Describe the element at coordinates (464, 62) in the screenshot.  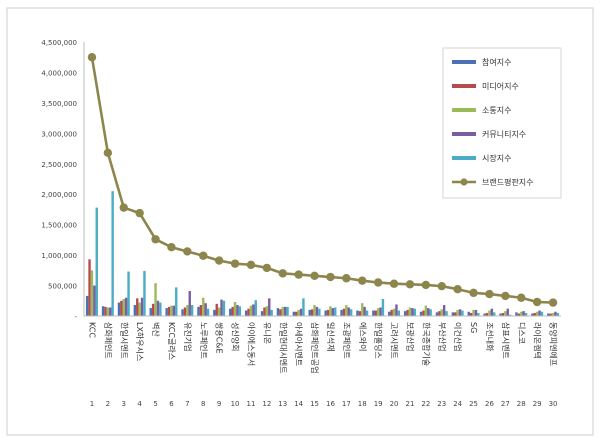
I see `legend-swatch` at that location.